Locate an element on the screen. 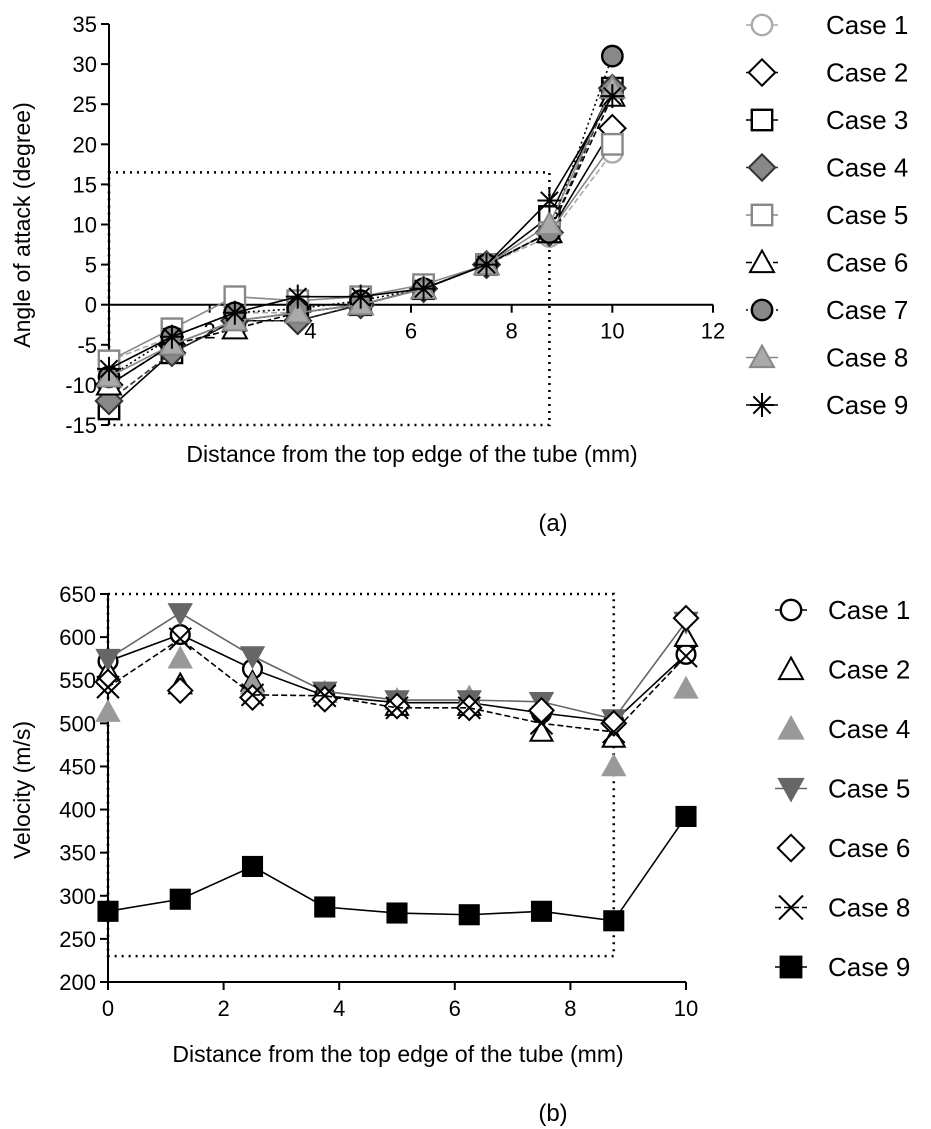 This screenshot has width=931, height=1129. legend-item-case-9-a: Case 9 is located at coordinates (827, 405).